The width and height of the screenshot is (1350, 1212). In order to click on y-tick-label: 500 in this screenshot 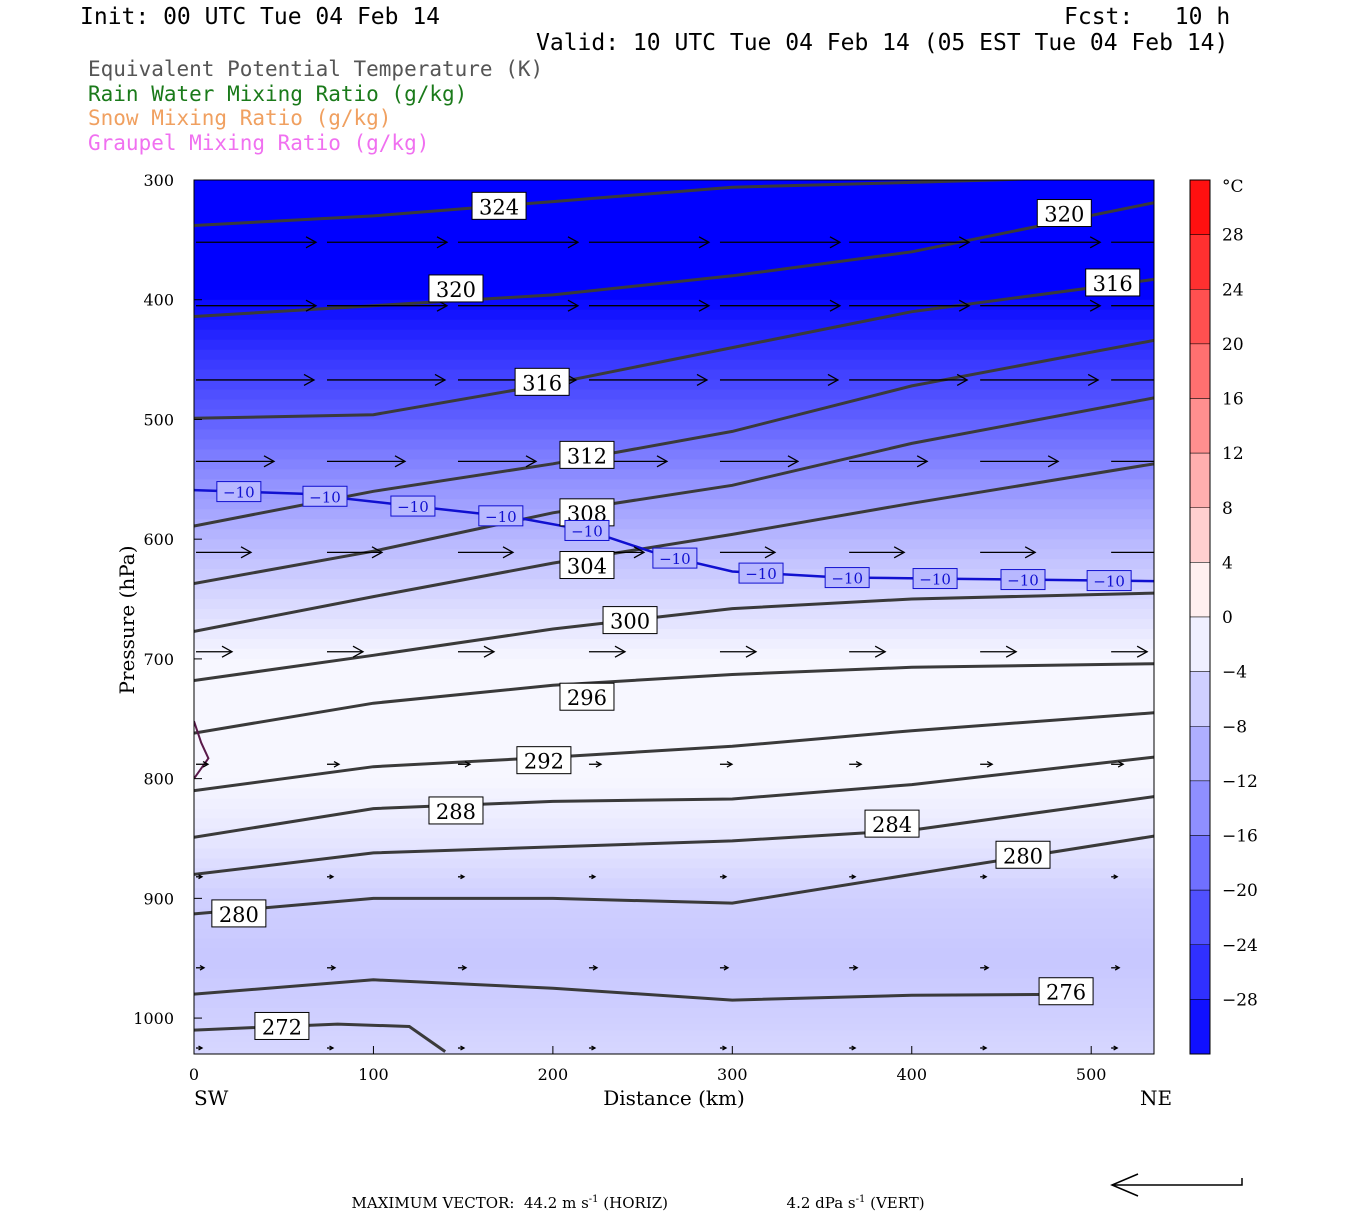, I will do `click(158, 419)`.